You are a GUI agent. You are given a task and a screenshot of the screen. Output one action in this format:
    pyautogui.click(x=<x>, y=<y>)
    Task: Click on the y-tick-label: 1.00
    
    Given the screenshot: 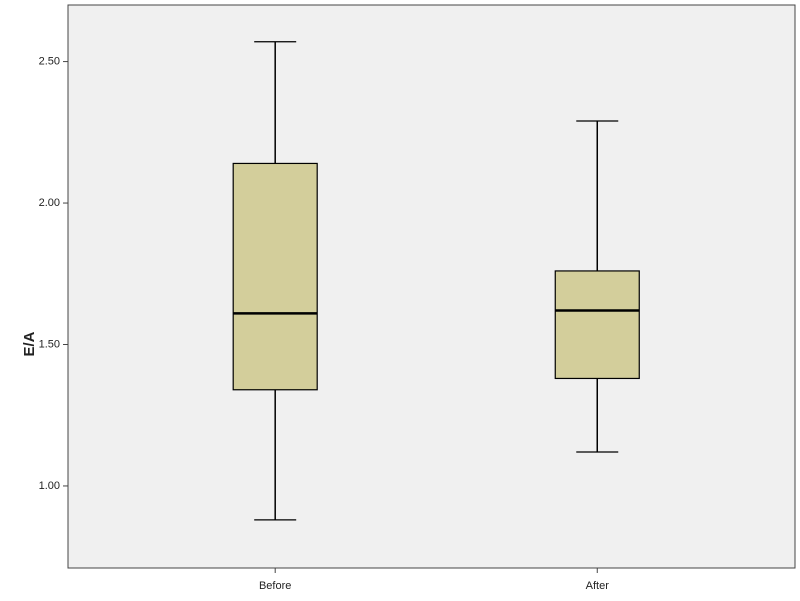 What is the action you would take?
    pyautogui.click(x=49, y=486)
    